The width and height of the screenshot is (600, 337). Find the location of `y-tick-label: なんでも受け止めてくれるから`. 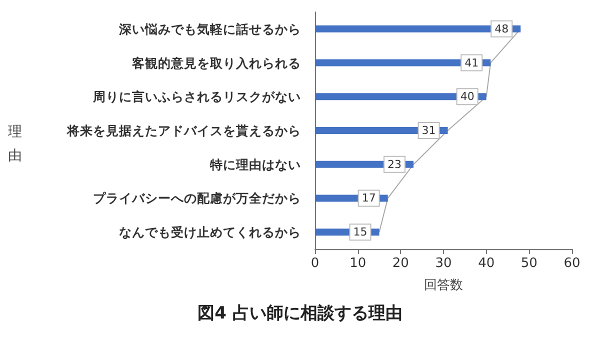

y-tick-label: なんでも受け止めてくれるから is located at coordinates (210, 232).